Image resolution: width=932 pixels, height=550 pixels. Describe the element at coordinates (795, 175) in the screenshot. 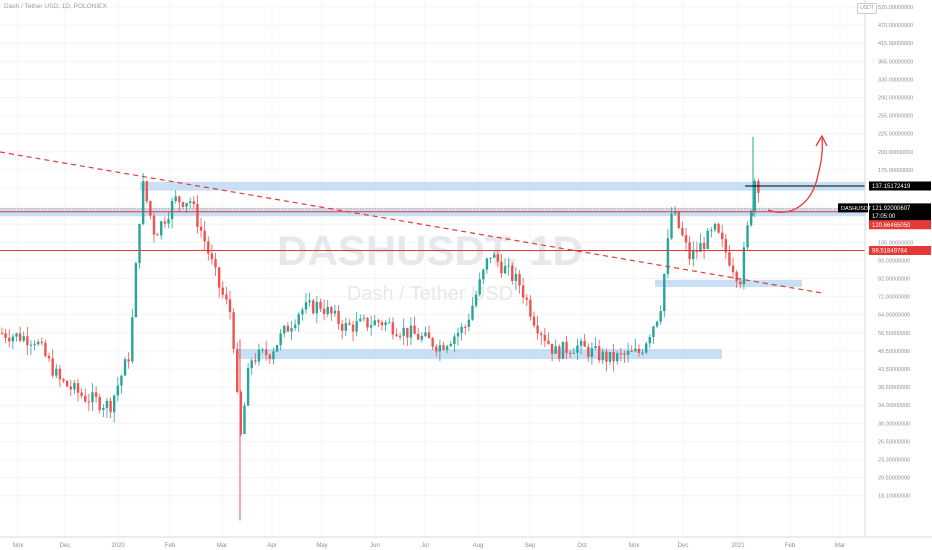

I see `projection-arrow` at that location.